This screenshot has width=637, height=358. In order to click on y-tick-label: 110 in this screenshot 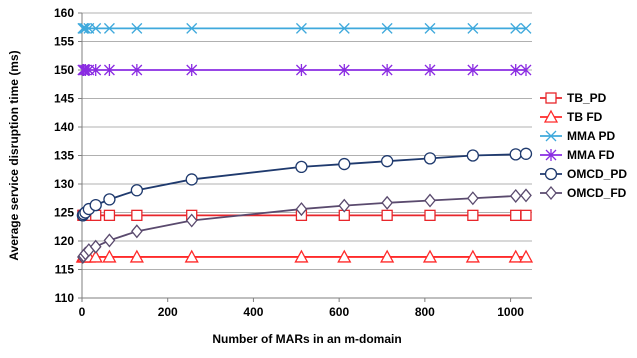, I will do `click(65, 298)`.